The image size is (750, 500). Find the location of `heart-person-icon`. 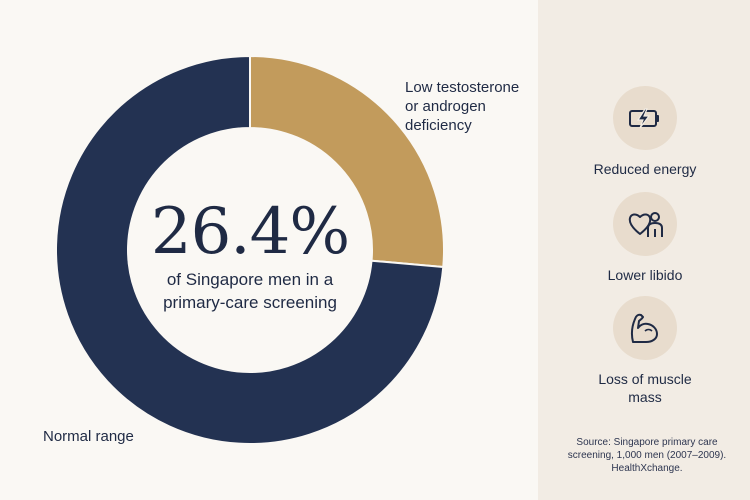

heart-person-icon is located at coordinates (645, 224).